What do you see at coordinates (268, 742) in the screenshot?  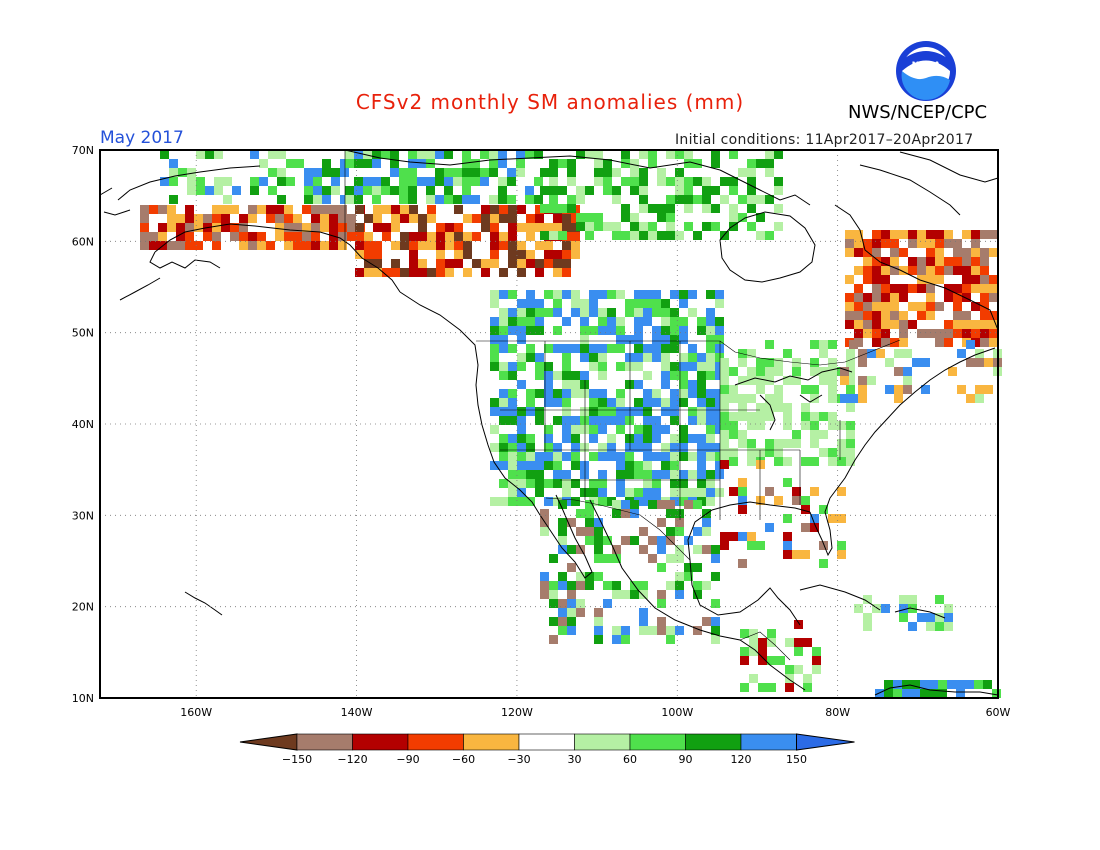 I see `colorbar-left-arrow` at bounding box center [268, 742].